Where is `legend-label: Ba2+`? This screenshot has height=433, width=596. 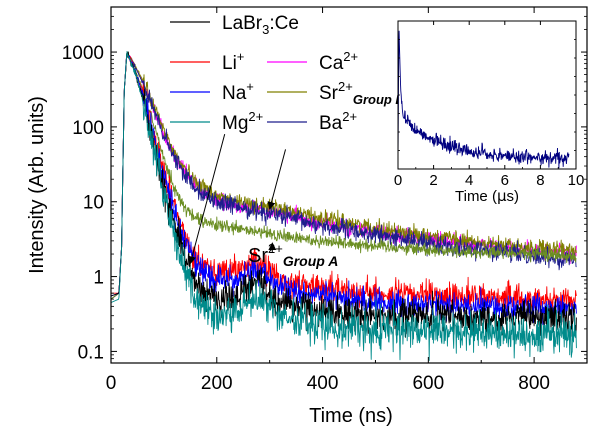 legend-label: Ba2+ is located at coordinates (338, 121).